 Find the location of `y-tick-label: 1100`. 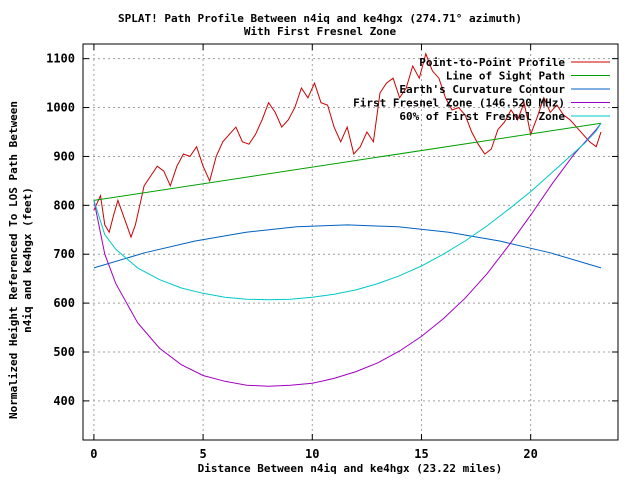

y-tick-label: 1100 is located at coordinates (60, 59).